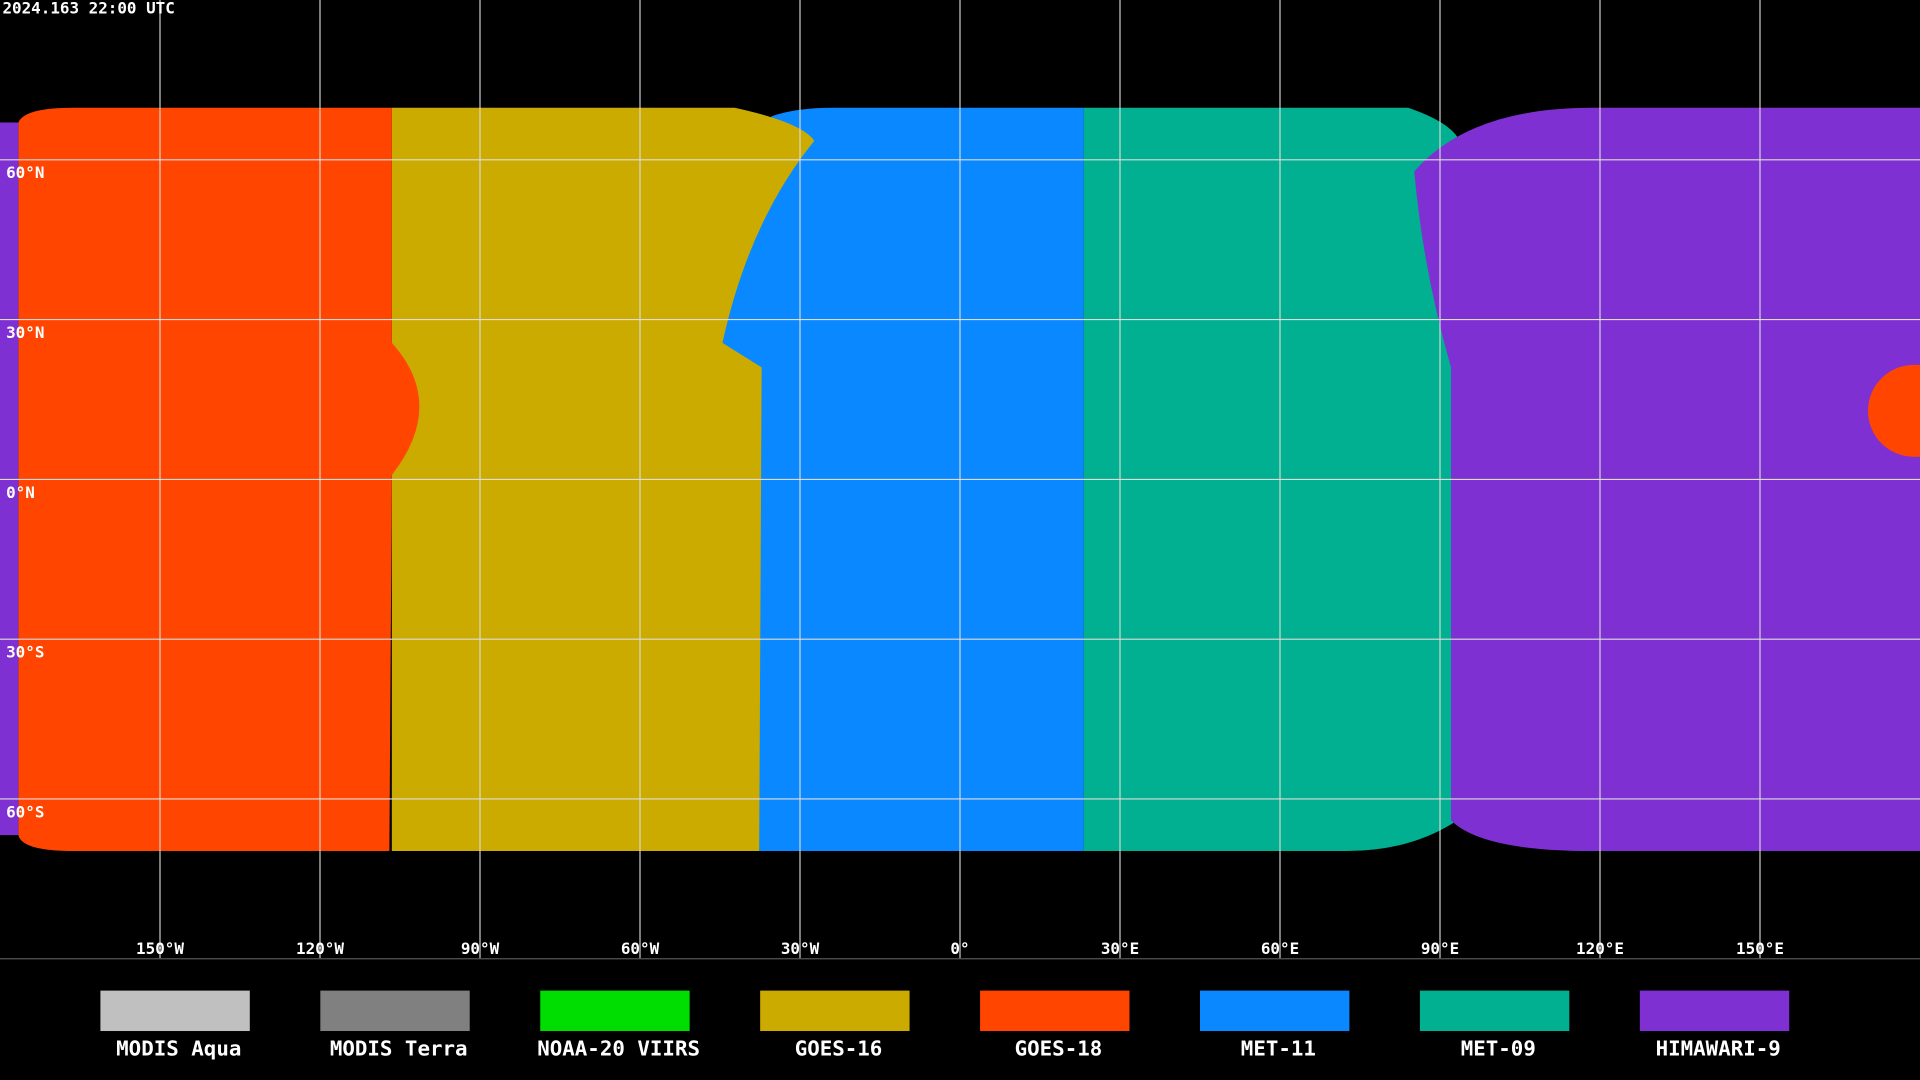 The image size is (1920, 1080). Describe the element at coordinates (1498, 1049) in the screenshot. I see `legend-label: MET-09` at that location.